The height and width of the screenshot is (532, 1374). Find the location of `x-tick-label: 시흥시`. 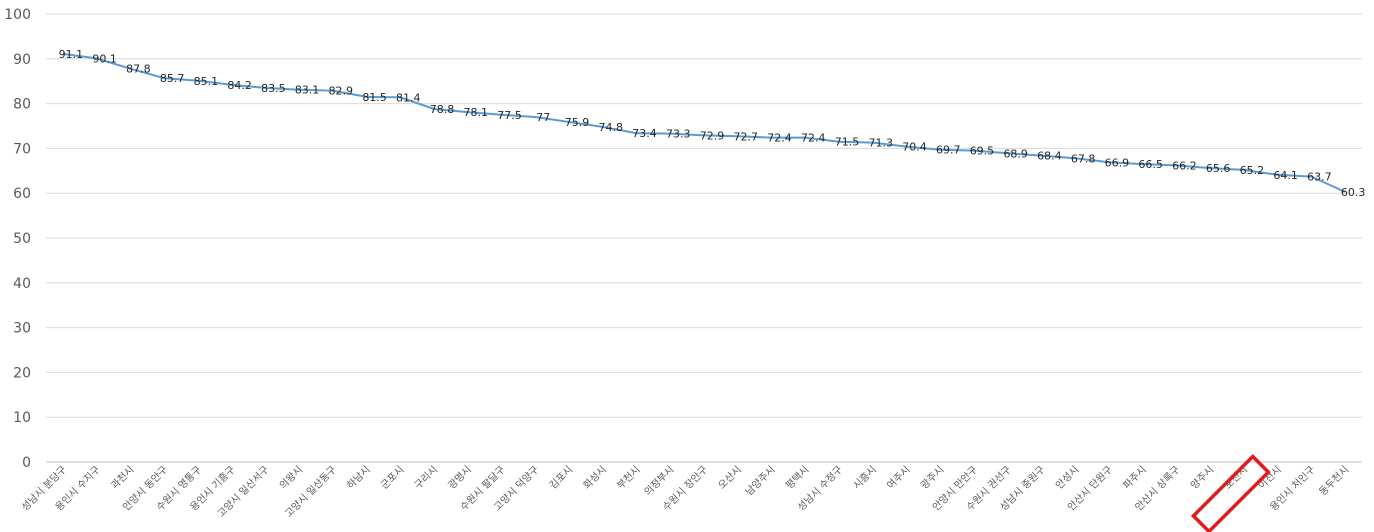

x-tick-label: 시흥시 is located at coordinates (864, 477).